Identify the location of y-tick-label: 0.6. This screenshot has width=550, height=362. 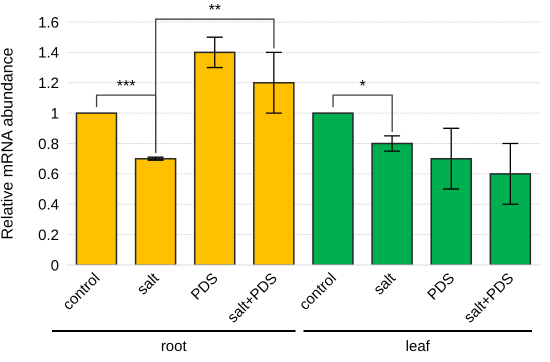
(48, 175).